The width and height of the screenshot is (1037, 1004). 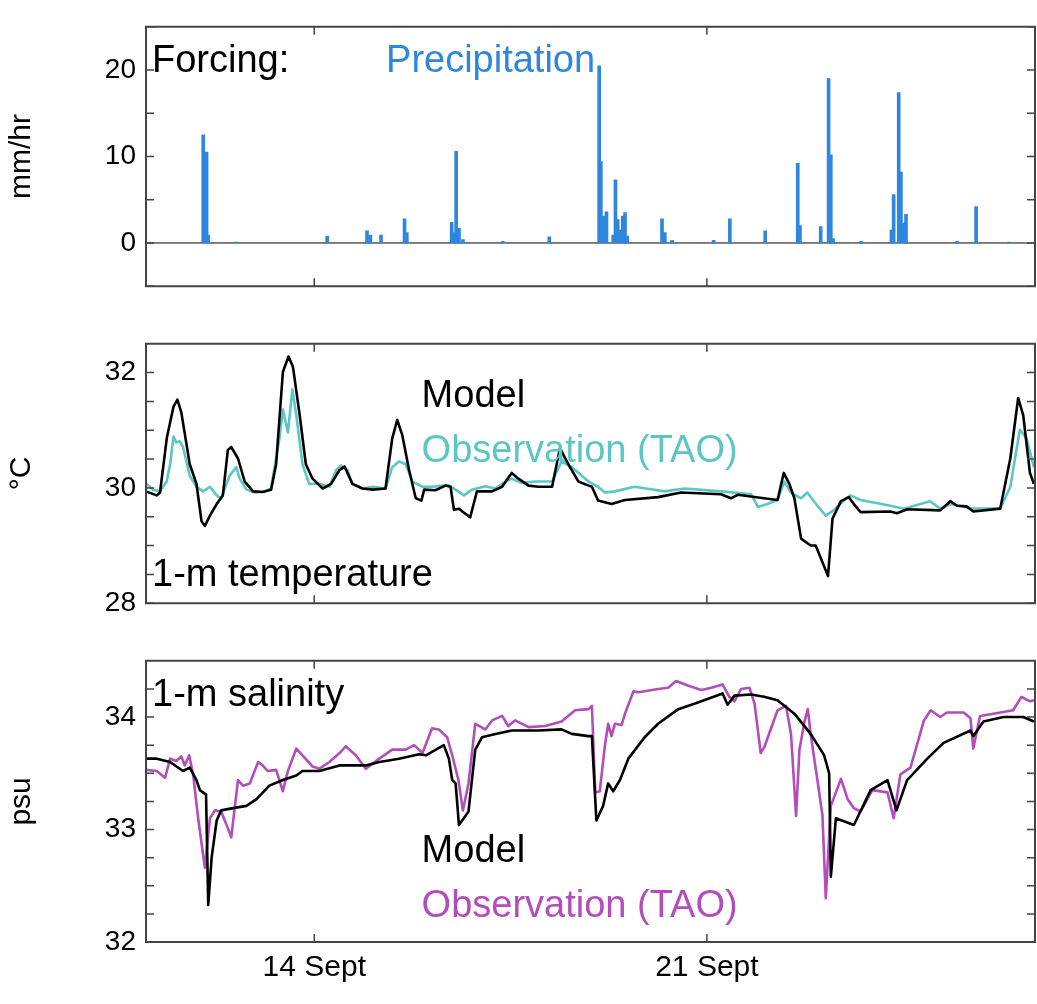 I want to click on y-tick-label: 33, so click(x=120, y=828).